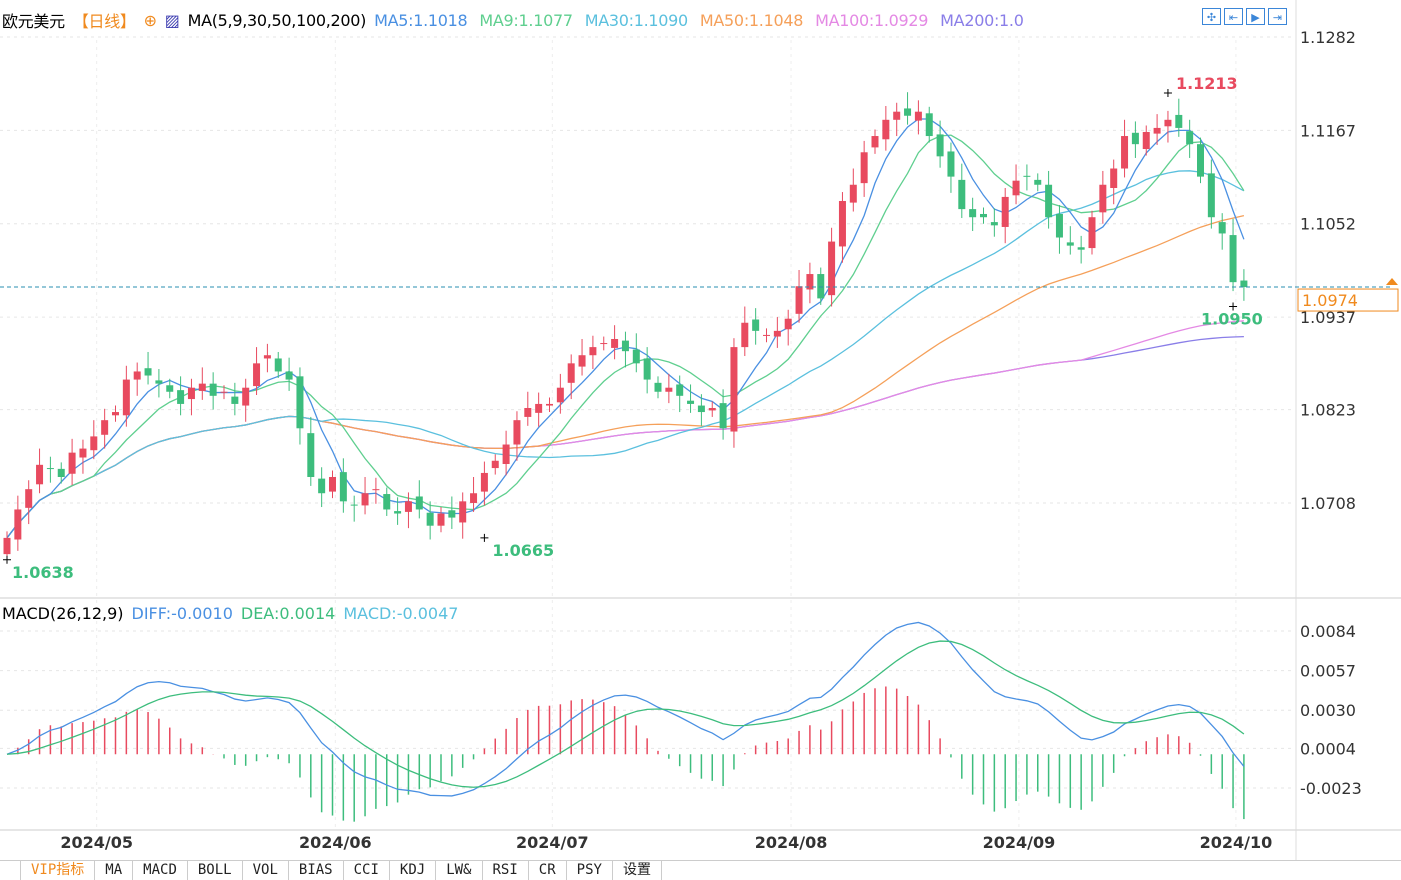 Image resolution: width=1401 pixels, height=880 pixels. I want to click on ma-value: MA30:1.1090, so click(636, 20).